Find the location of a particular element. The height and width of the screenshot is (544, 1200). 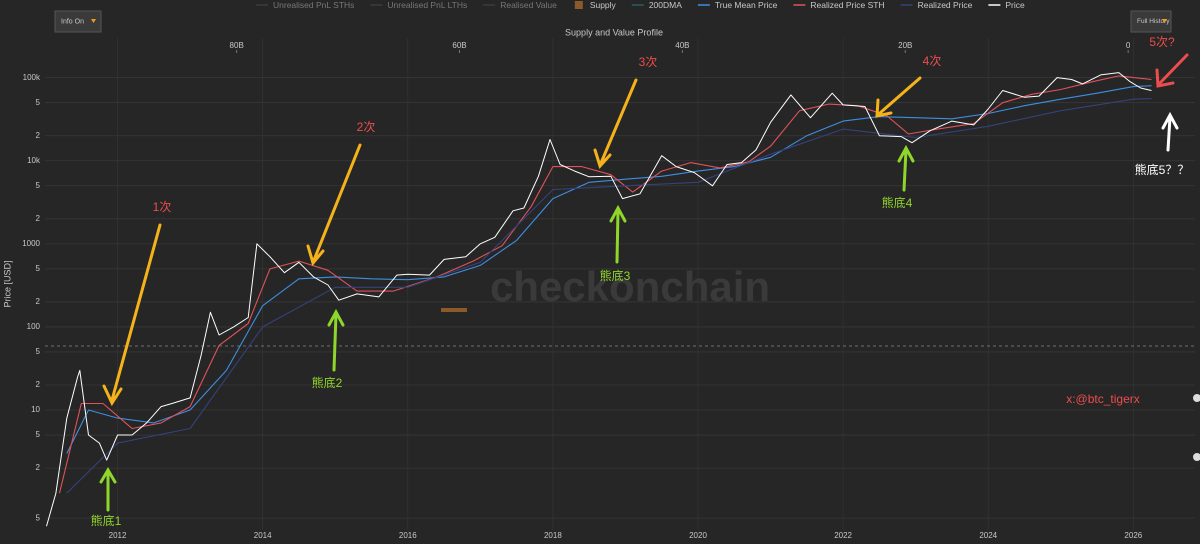

x-tick-label: 2012 is located at coordinates (118, 535).